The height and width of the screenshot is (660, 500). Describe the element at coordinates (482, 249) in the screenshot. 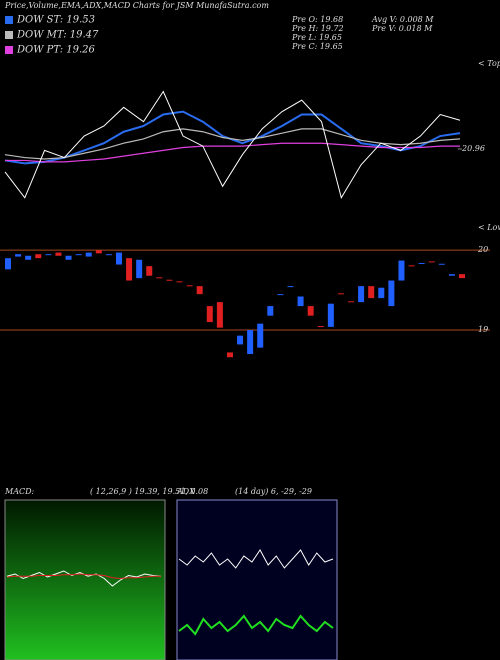

I see `y-tick-label: 20` at that location.